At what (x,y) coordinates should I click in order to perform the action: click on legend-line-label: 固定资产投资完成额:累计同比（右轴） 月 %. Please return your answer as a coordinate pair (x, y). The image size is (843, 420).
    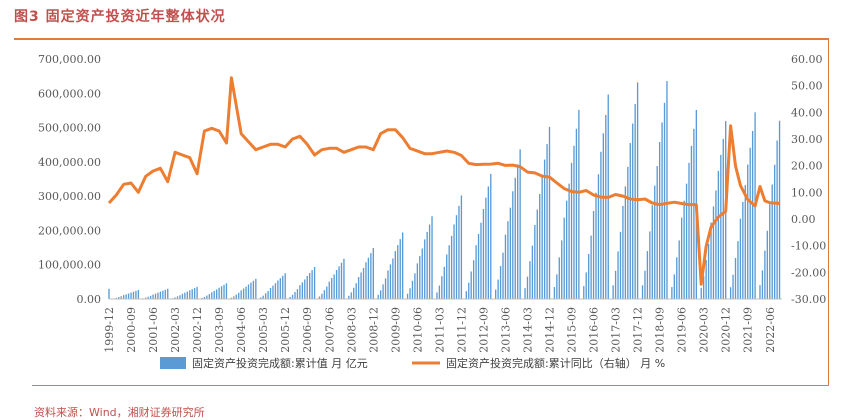
    Looking at the image, I should click on (555, 363).